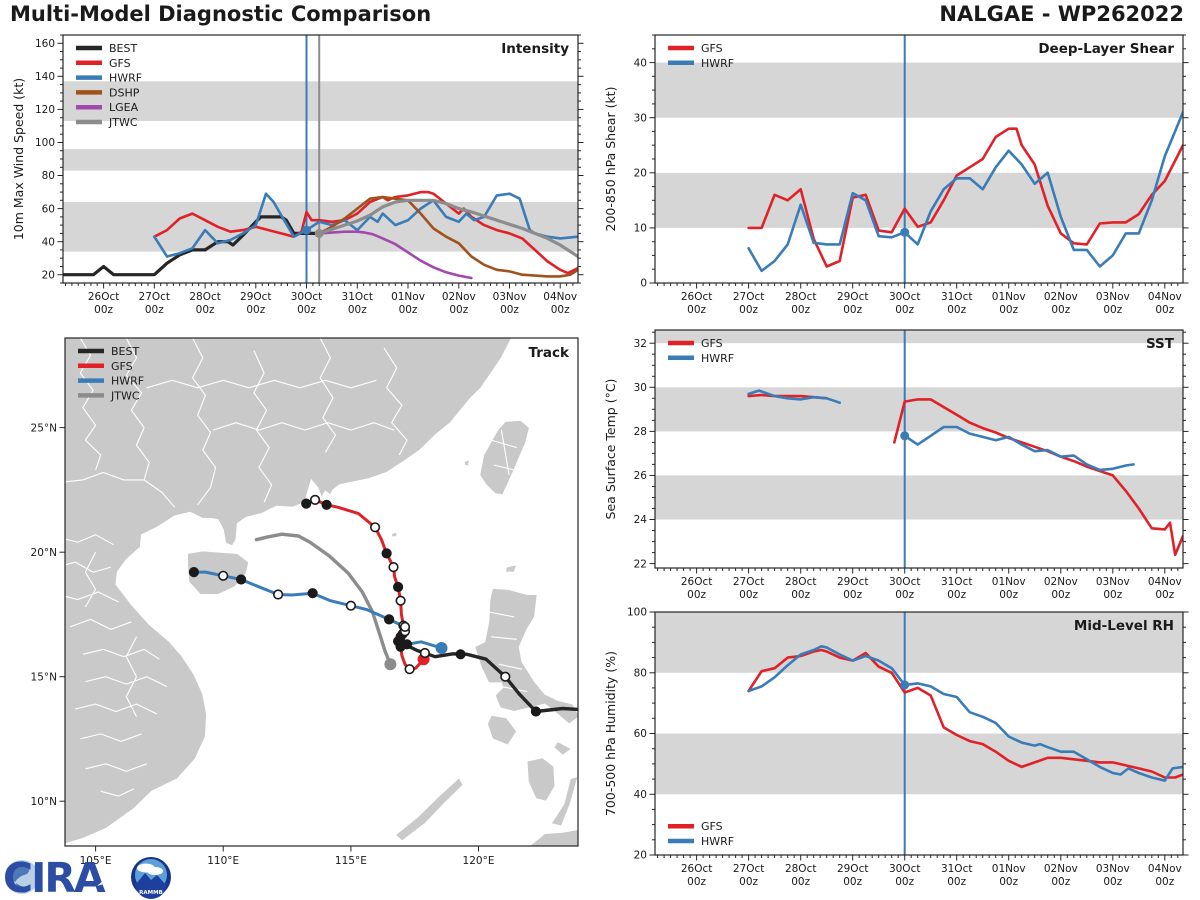 The width and height of the screenshot is (1200, 900). What do you see at coordinates (96, 861) in the screenshot?
I see `map-x-tick: 105°E` at bounding box center [96, 861].